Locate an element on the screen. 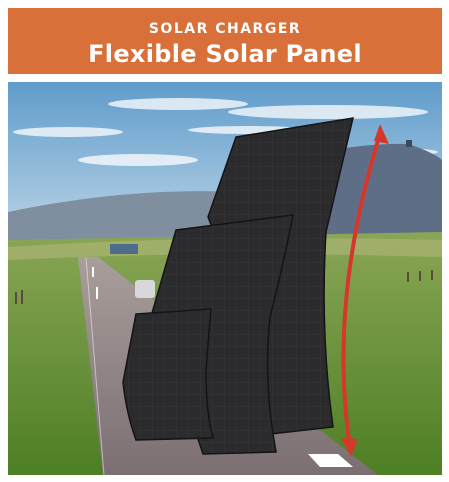  page-title: Flexible Solar Panel is located at coordinates (225, 54).